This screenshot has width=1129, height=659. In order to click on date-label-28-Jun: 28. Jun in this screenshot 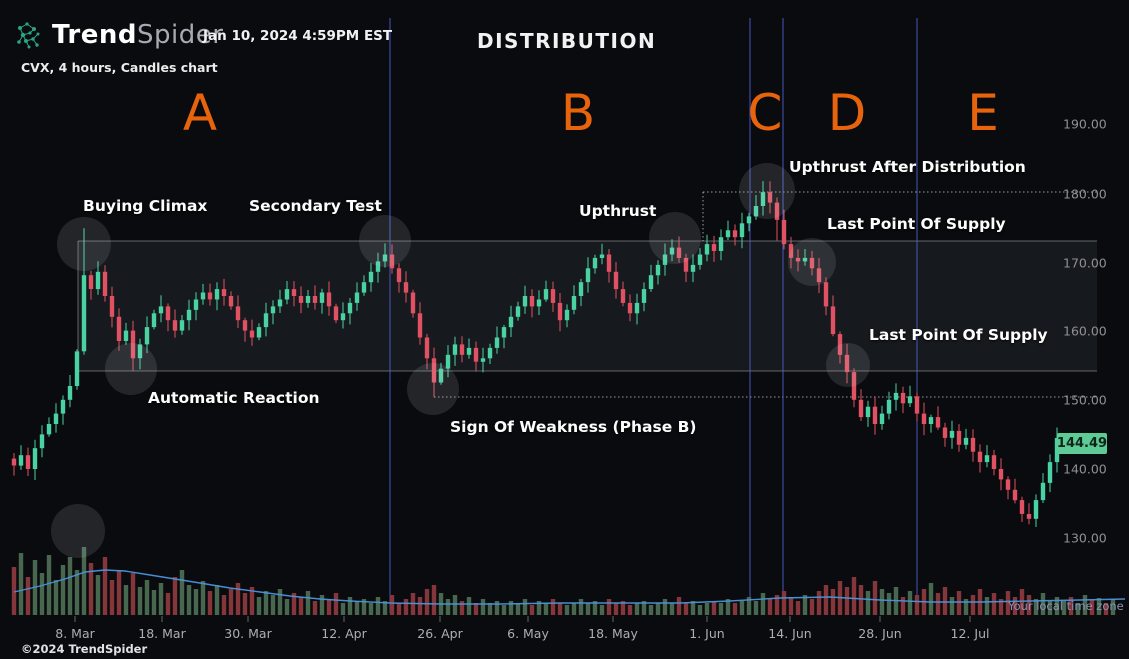, I will do `click(880, 633)`.